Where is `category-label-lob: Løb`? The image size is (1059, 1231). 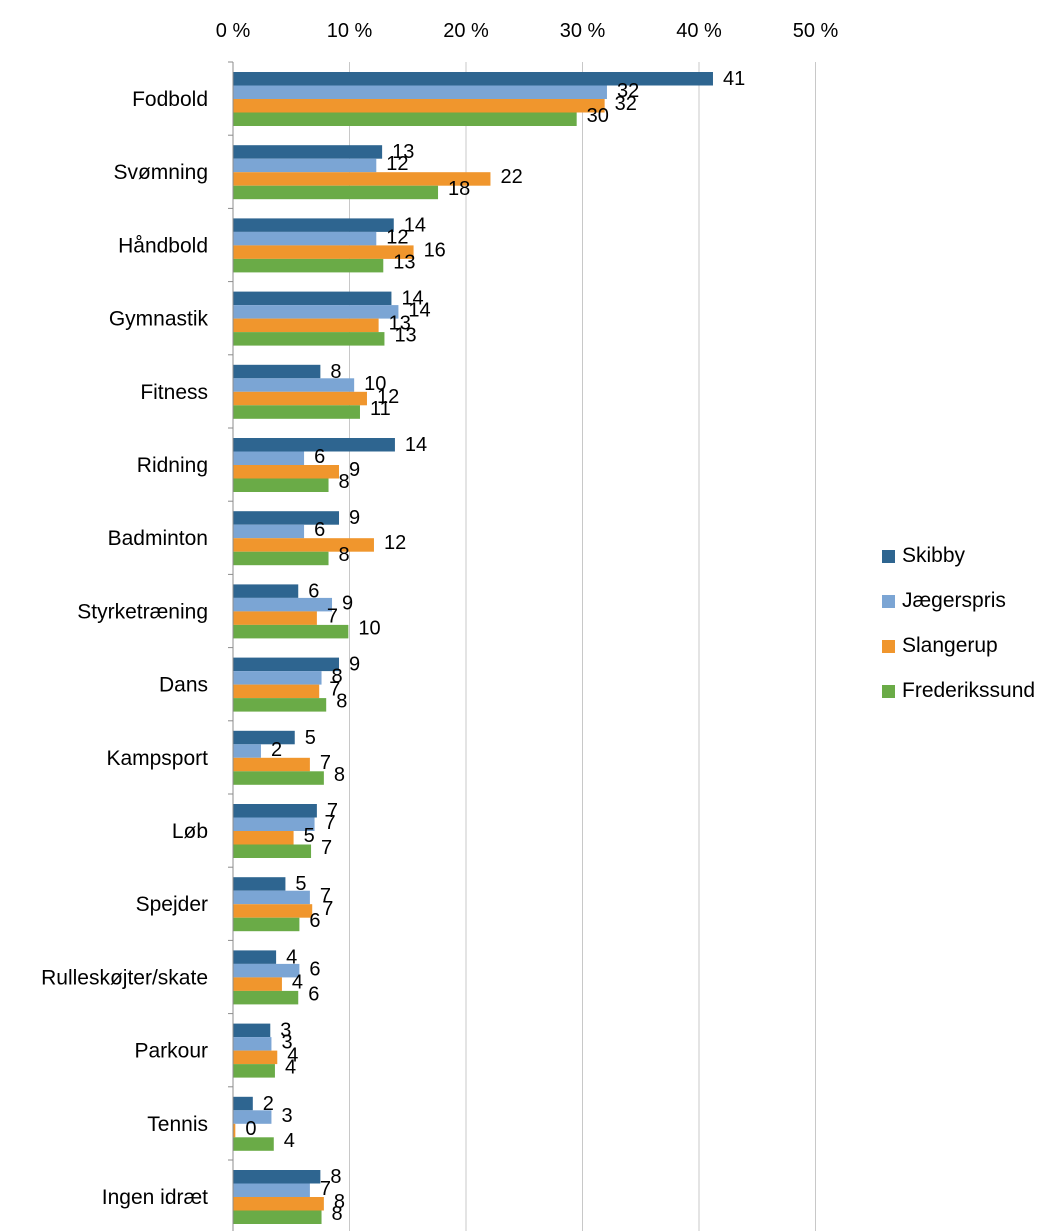 category-label-lob: Løb is located at coordinates (190, 831).